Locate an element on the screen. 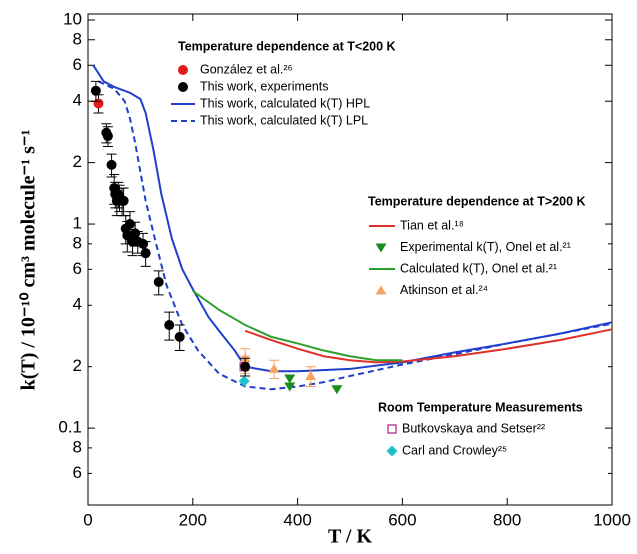 This screenshot has height=554, width=637. x-tick-label: 600 is located at coordinates (402, 519).